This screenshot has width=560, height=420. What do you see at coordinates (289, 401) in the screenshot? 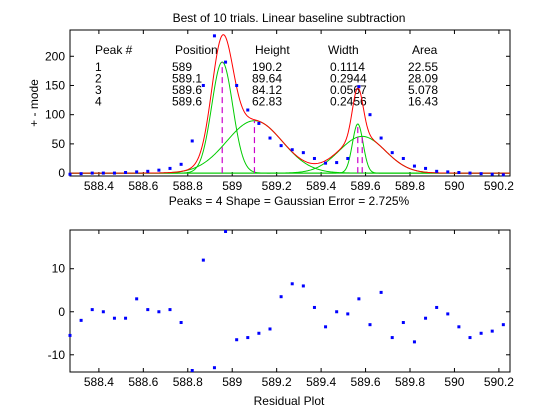
I see `residual-plot-label: Residual Plot` at bounding box center [289, 401].